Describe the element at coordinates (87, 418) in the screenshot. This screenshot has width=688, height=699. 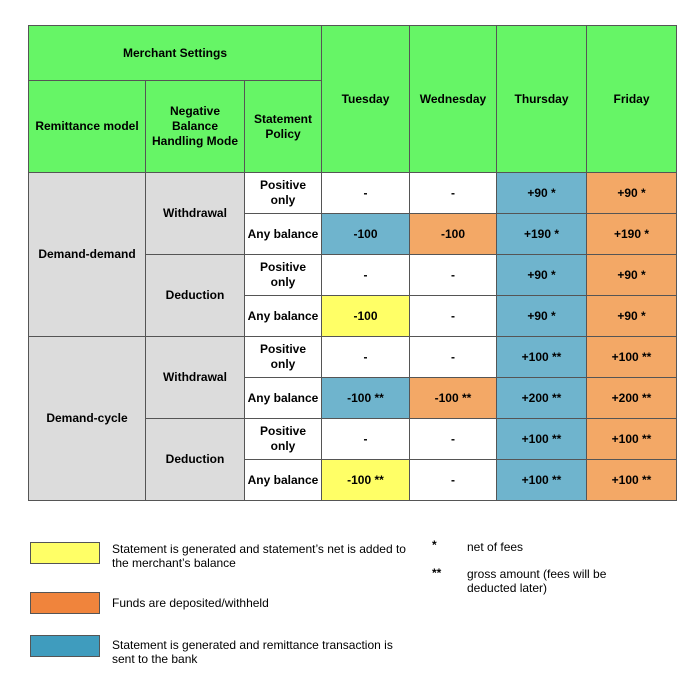
I see `remittance-model-cell: Demand-cycle` at that location.